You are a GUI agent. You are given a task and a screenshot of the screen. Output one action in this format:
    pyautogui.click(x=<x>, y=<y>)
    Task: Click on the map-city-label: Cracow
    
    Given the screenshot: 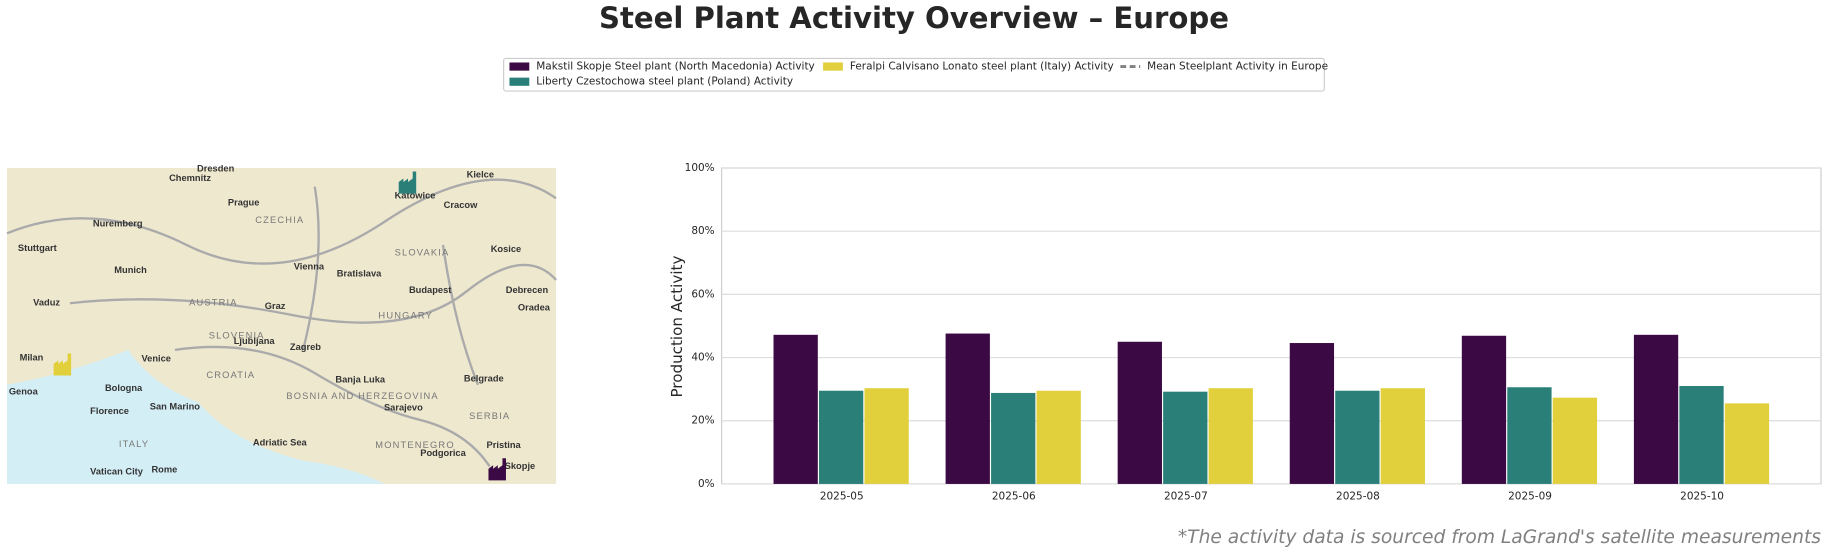 What is the action you would take?
    pyautogui.click(x=461, y=205)
    